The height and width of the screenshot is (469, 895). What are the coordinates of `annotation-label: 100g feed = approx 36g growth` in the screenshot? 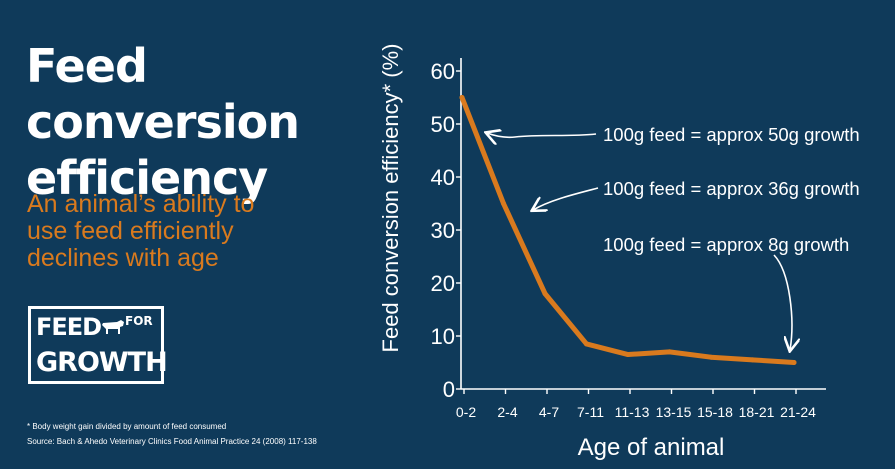 It's located at (731, 188).